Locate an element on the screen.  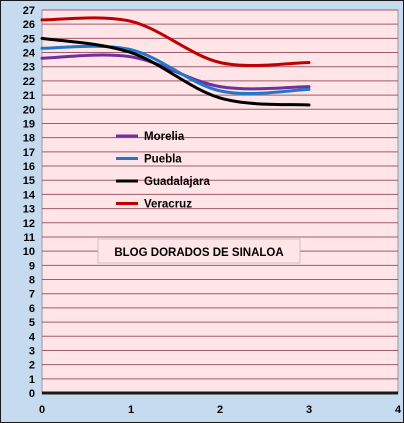
y-tick-label: 23 is located at coordinates (29, 68).